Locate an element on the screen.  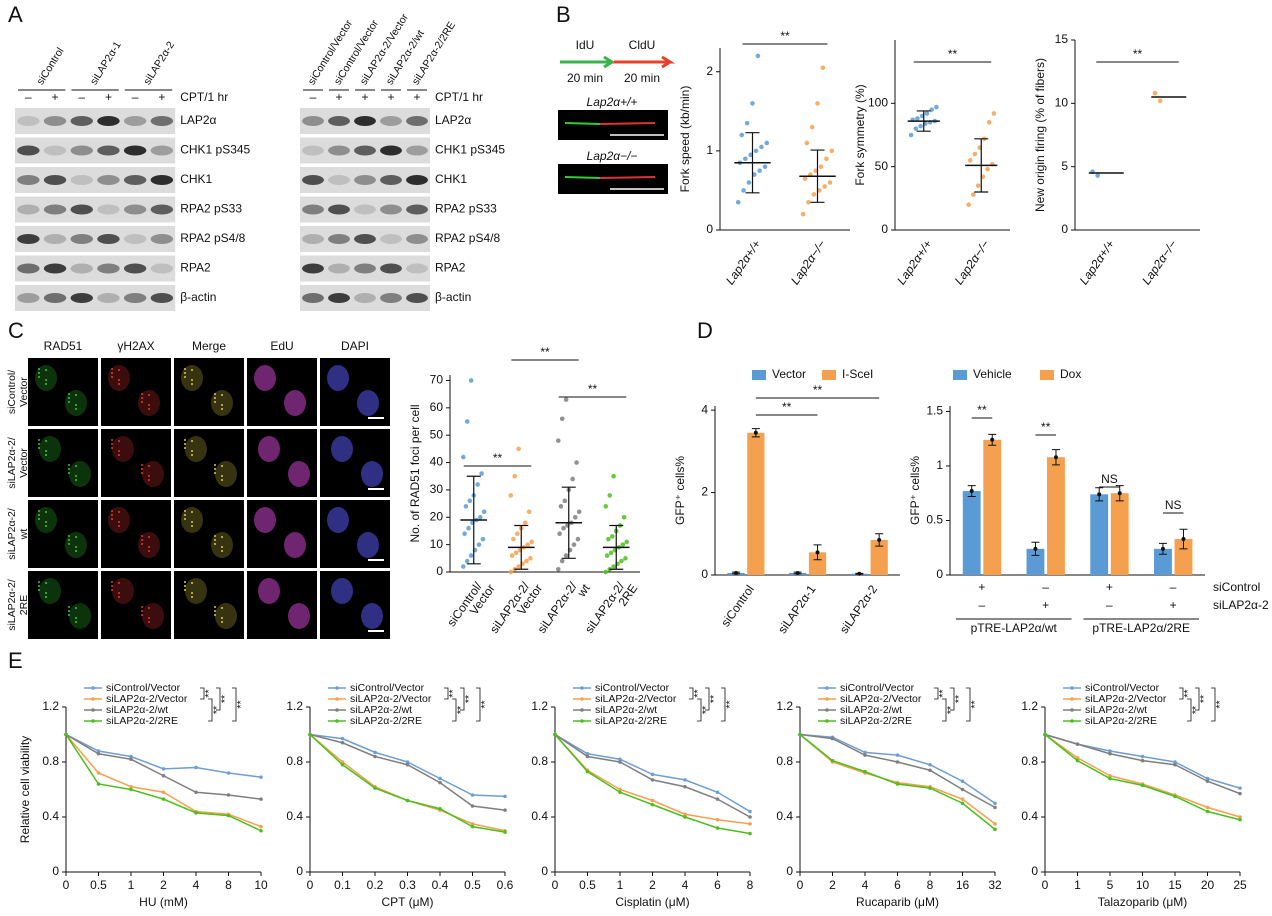
protein-label: RPA2 pS4/8 is located at coordinates (212, 238).